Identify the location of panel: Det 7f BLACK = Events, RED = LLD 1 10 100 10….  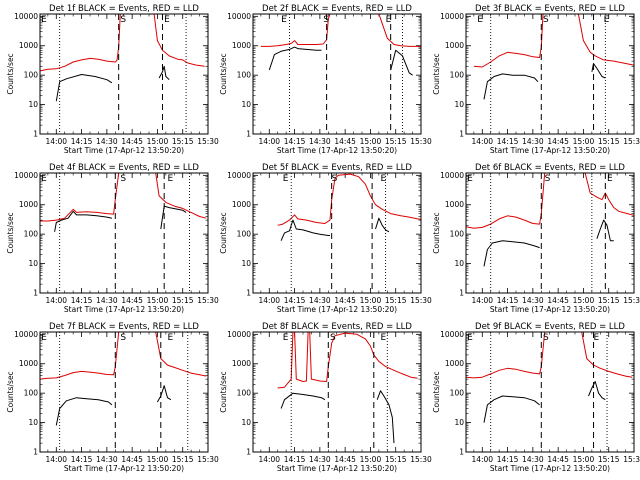
(112, 397).